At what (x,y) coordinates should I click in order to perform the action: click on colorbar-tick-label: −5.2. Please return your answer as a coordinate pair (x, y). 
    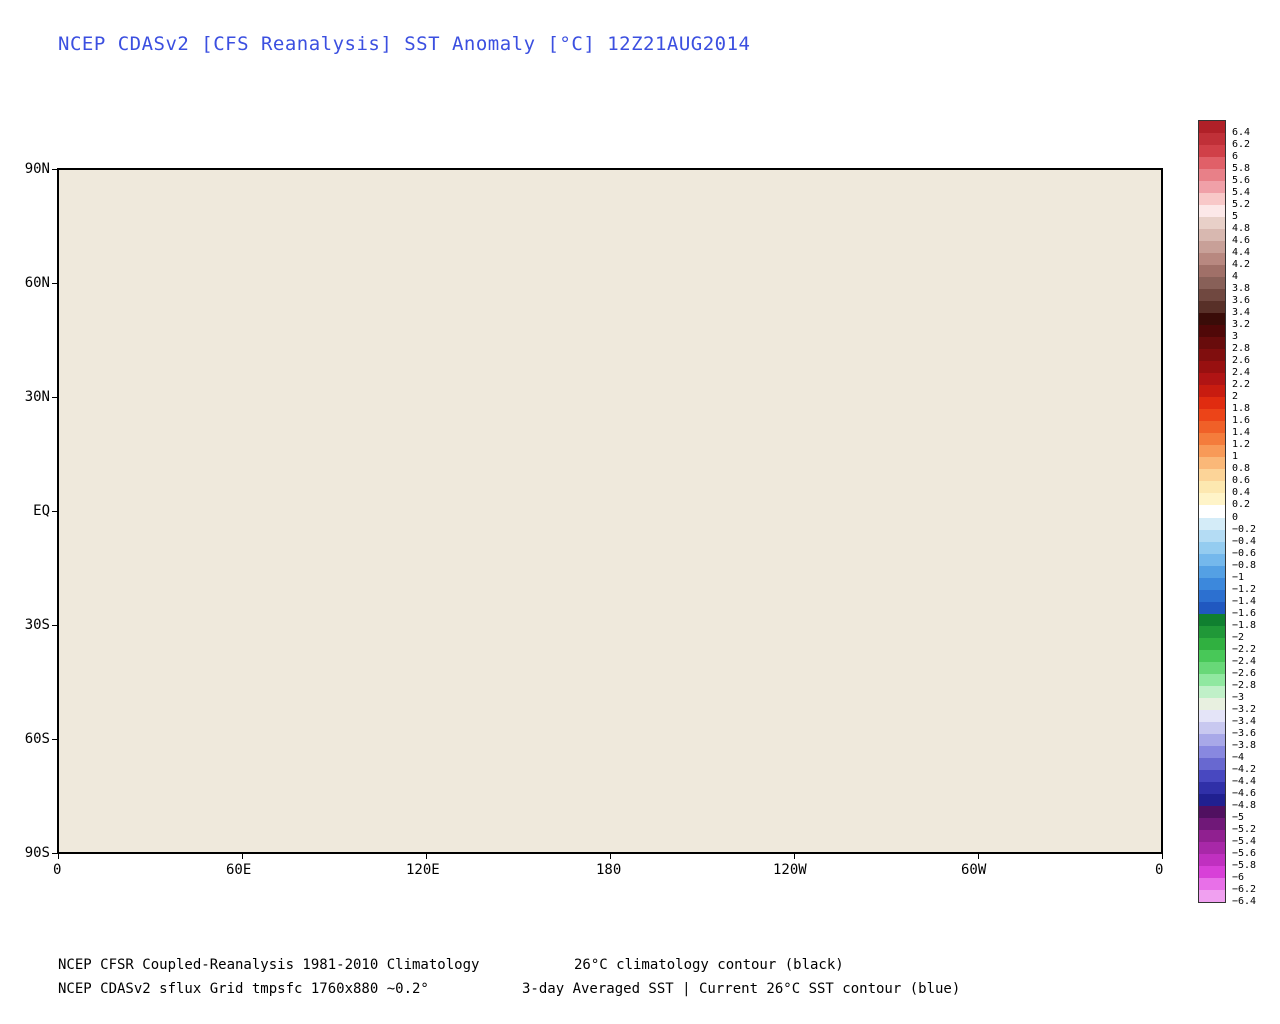
    Looking at the image, I should click on (1244, 829).